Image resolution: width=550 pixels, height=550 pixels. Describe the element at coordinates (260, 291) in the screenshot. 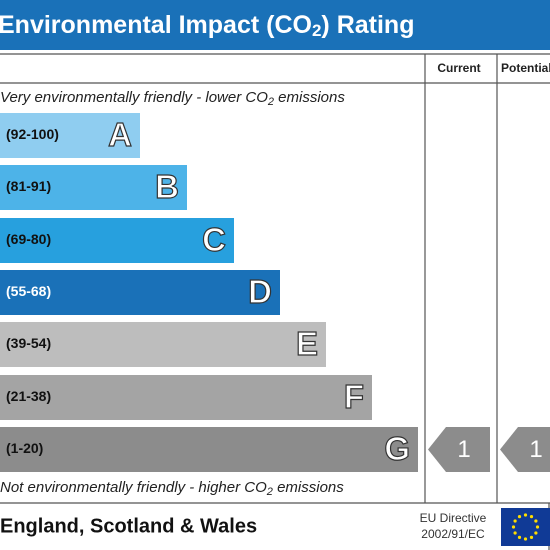

I see `band-letter: D` at that location.